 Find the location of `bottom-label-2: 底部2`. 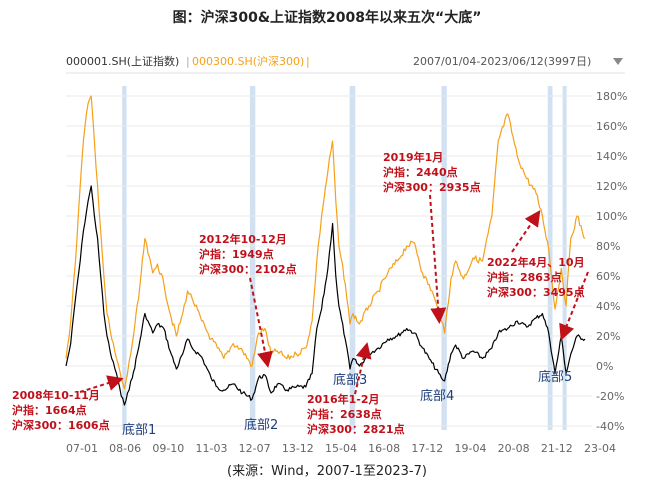

bottom-label-2: 底部2 is located at coordinates (261, 425).